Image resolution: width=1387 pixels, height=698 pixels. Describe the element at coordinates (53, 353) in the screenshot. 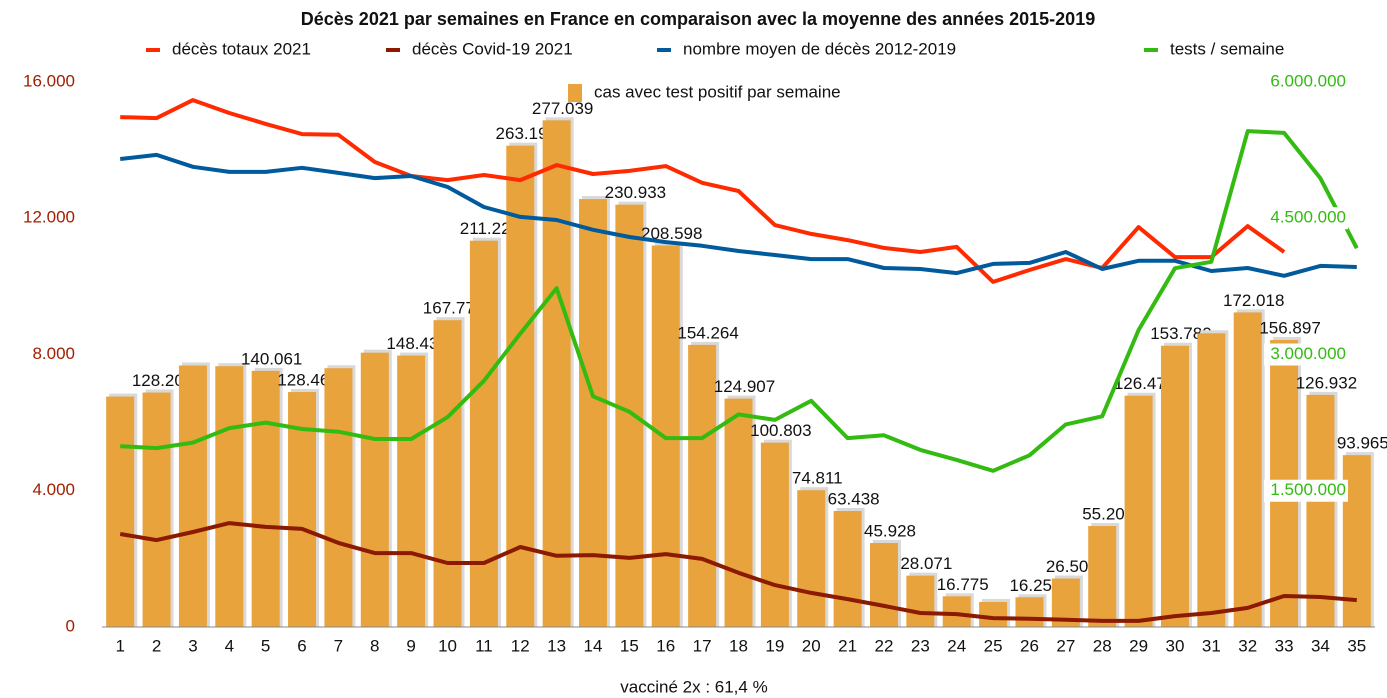

I see `y-tick-label: 8.000` at that location.